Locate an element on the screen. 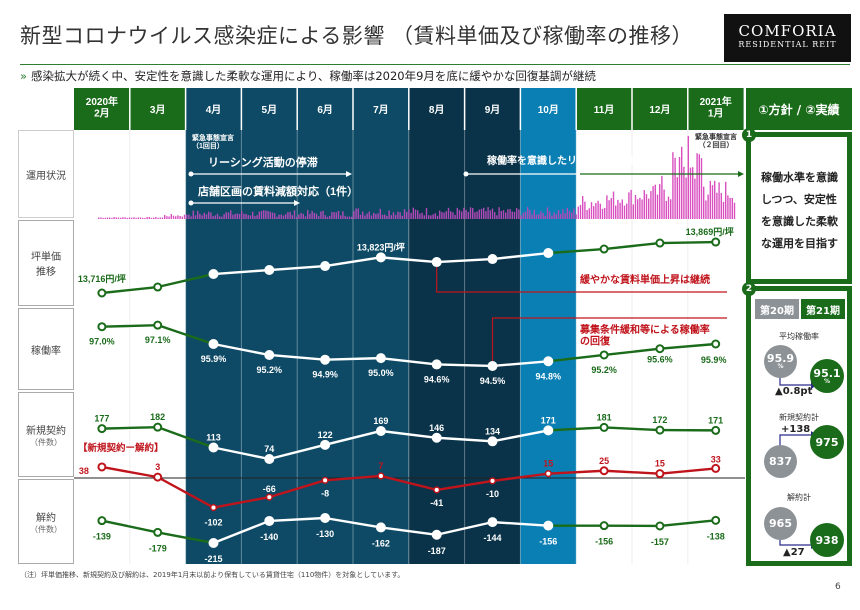  occupancy-data-label: 94.8% is located at coordinates (549, 376).